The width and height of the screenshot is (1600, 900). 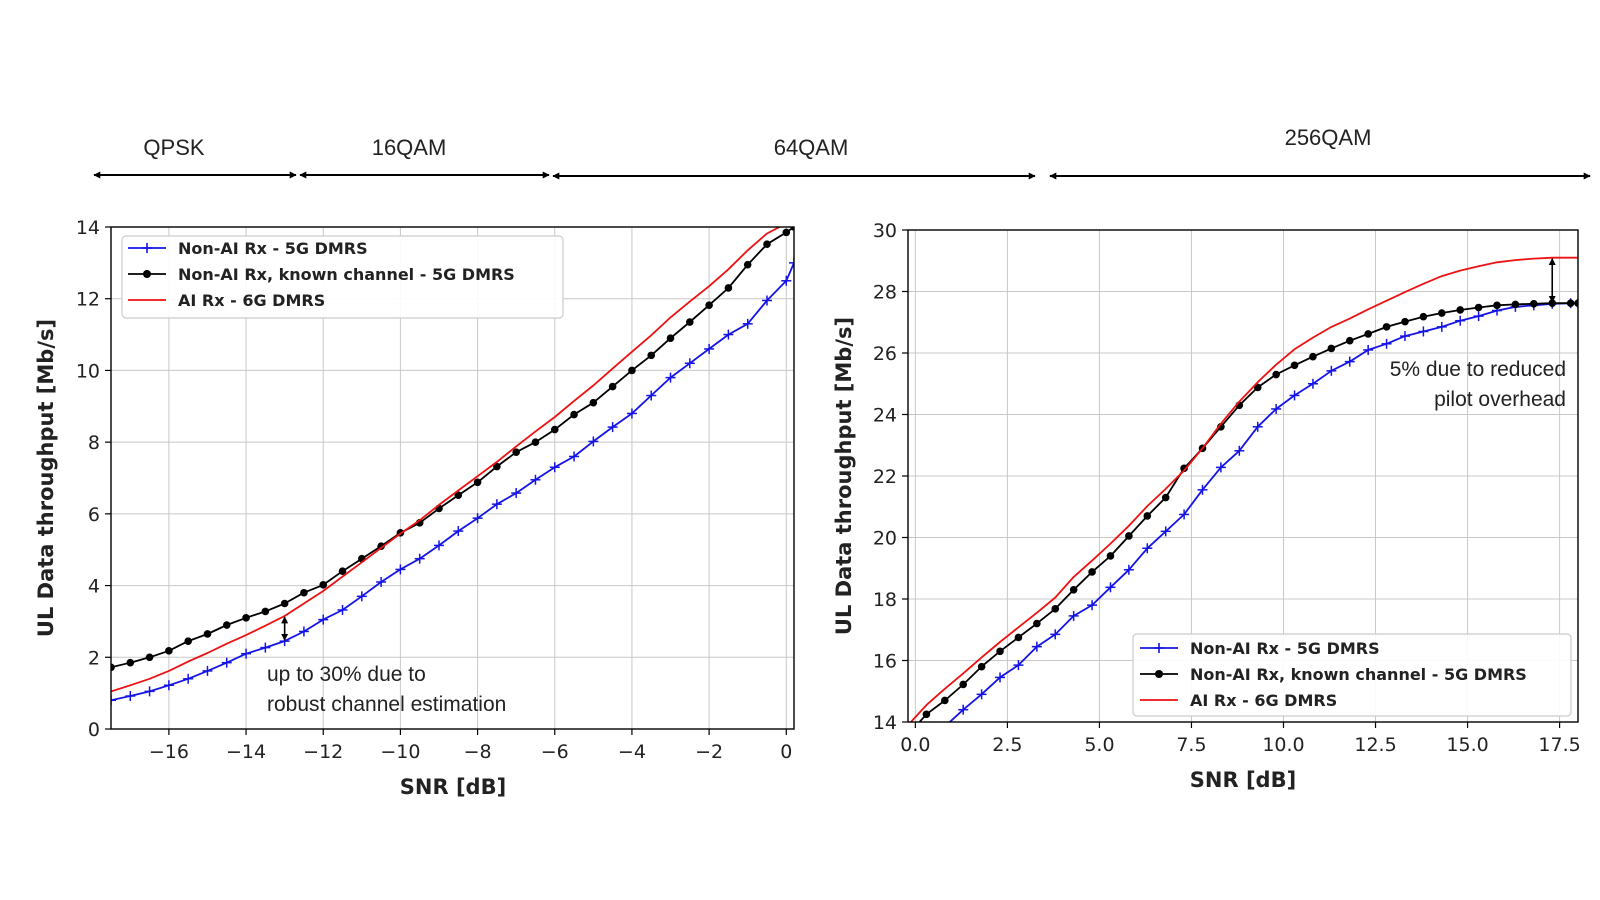 I want to click on right-y-tick-label: 18, so click(x=885, y=600).